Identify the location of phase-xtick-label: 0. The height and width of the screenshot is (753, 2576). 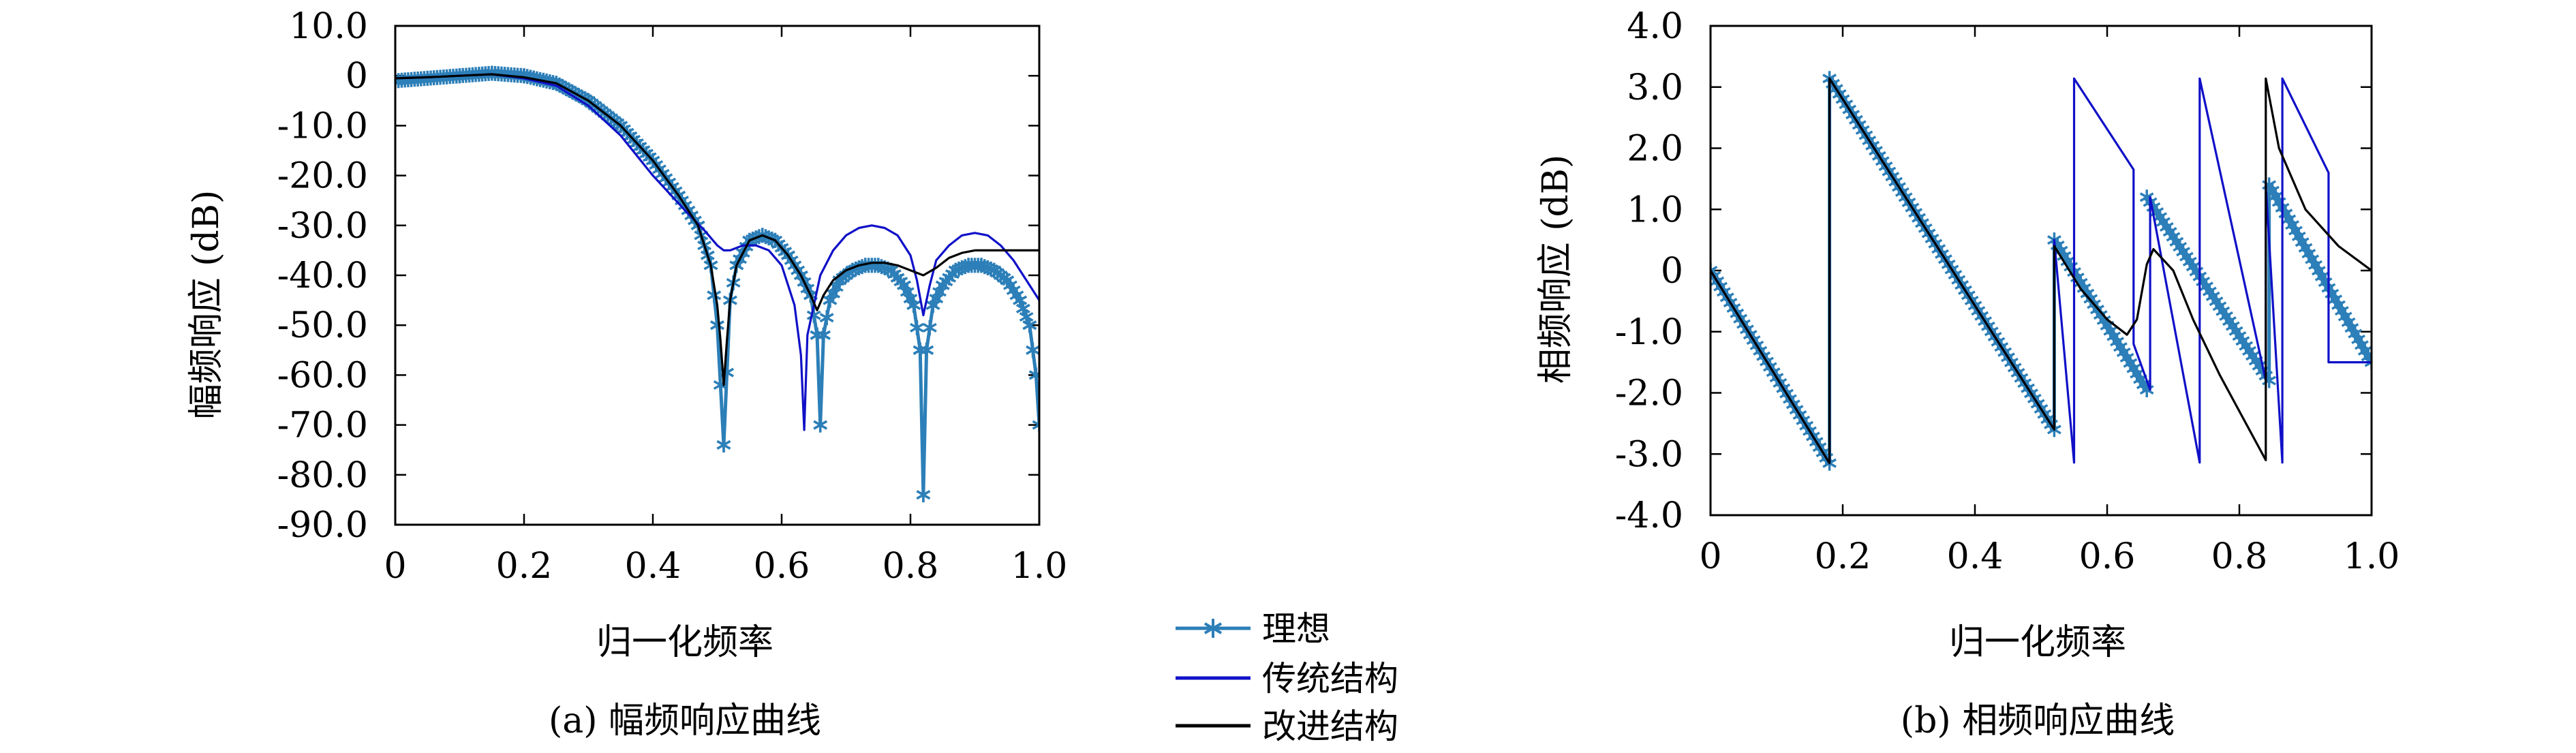
(1710, 556).